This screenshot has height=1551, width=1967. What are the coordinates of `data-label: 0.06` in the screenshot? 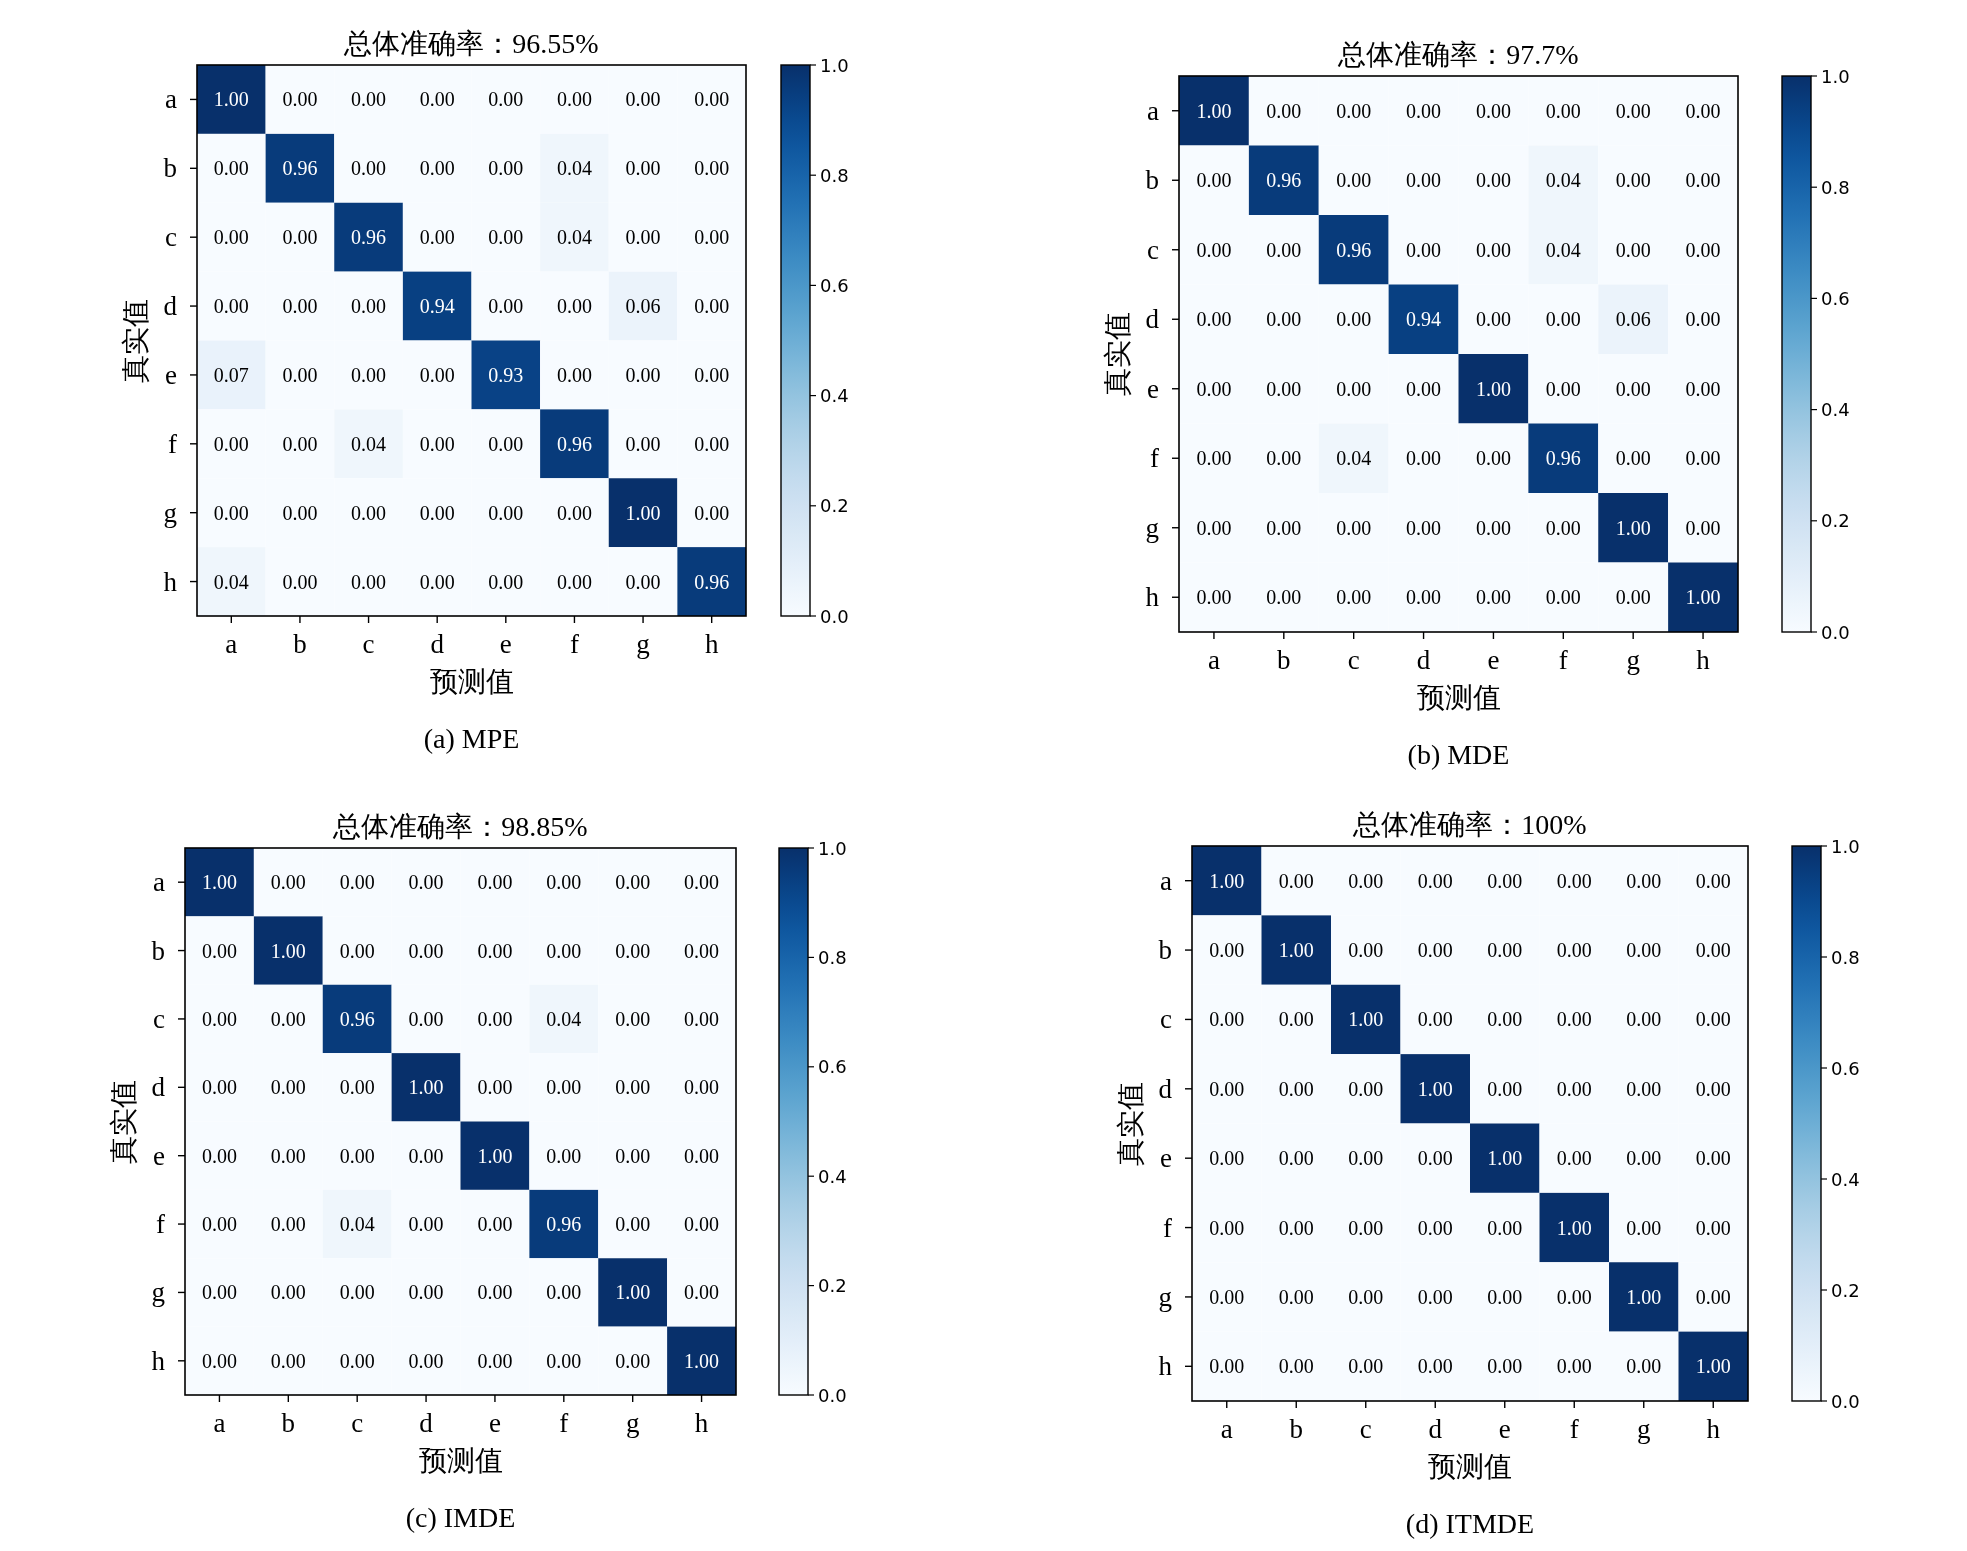 It's located at (1633, 319).